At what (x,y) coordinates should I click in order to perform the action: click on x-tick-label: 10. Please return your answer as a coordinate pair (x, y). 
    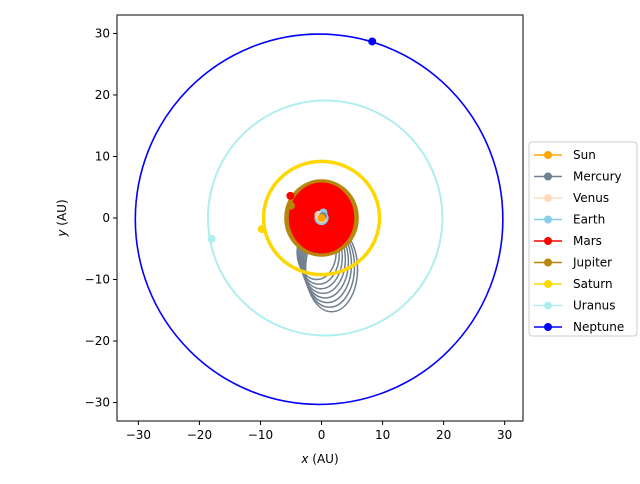
    Looking at the image, I should click on (382, 435).